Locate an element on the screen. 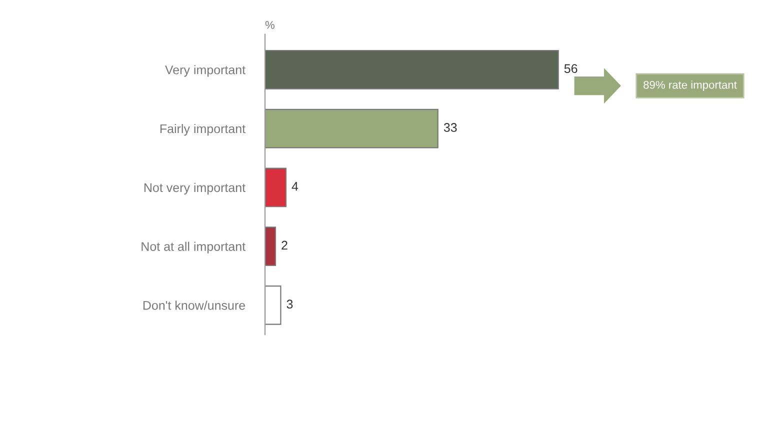 This screenshot has height=429, width=767. data-label: 33 is located at coordinates (450, 127).